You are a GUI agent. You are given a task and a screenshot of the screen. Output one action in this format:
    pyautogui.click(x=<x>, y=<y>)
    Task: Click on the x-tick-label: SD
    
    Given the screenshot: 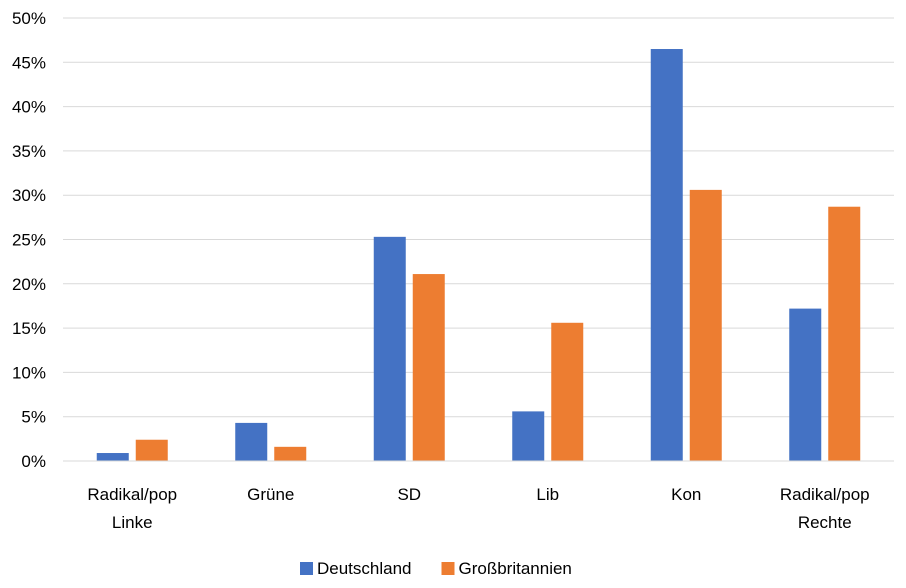 What is the action you would take?
    pyautogui.click(x=409, y=494)
    